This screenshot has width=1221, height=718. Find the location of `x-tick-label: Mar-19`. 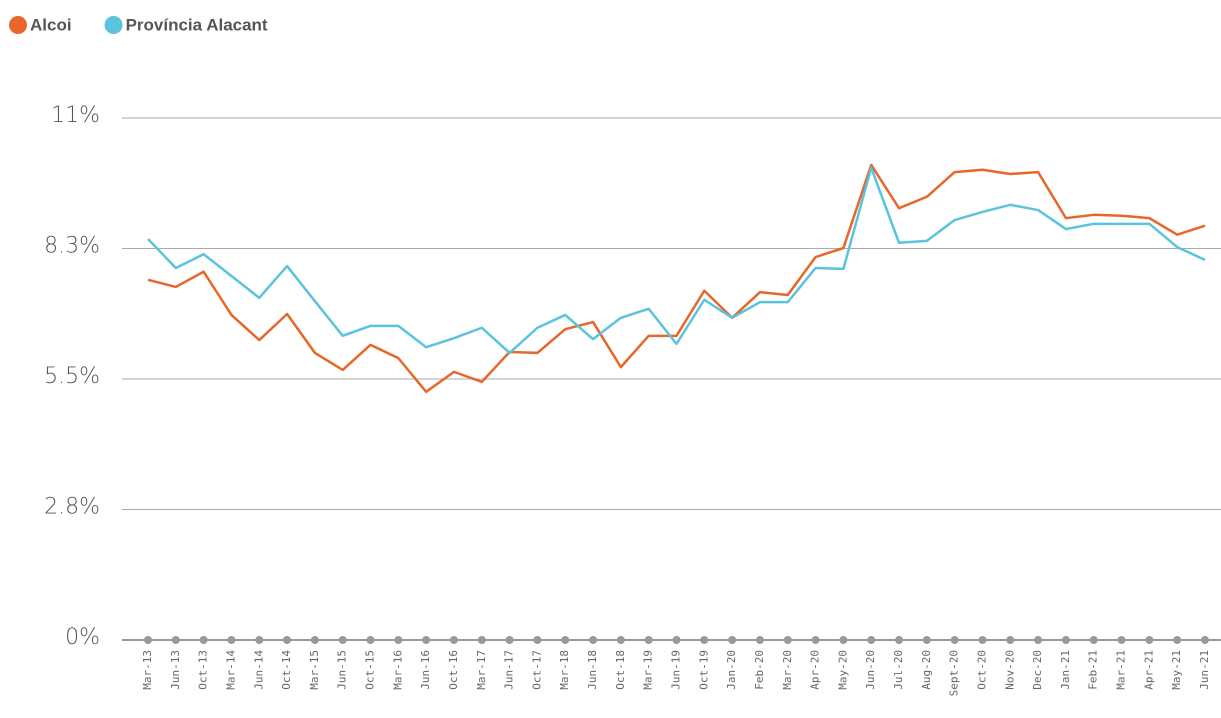

x-tick-label: Mar-19 is located at coordinates (648, 670).